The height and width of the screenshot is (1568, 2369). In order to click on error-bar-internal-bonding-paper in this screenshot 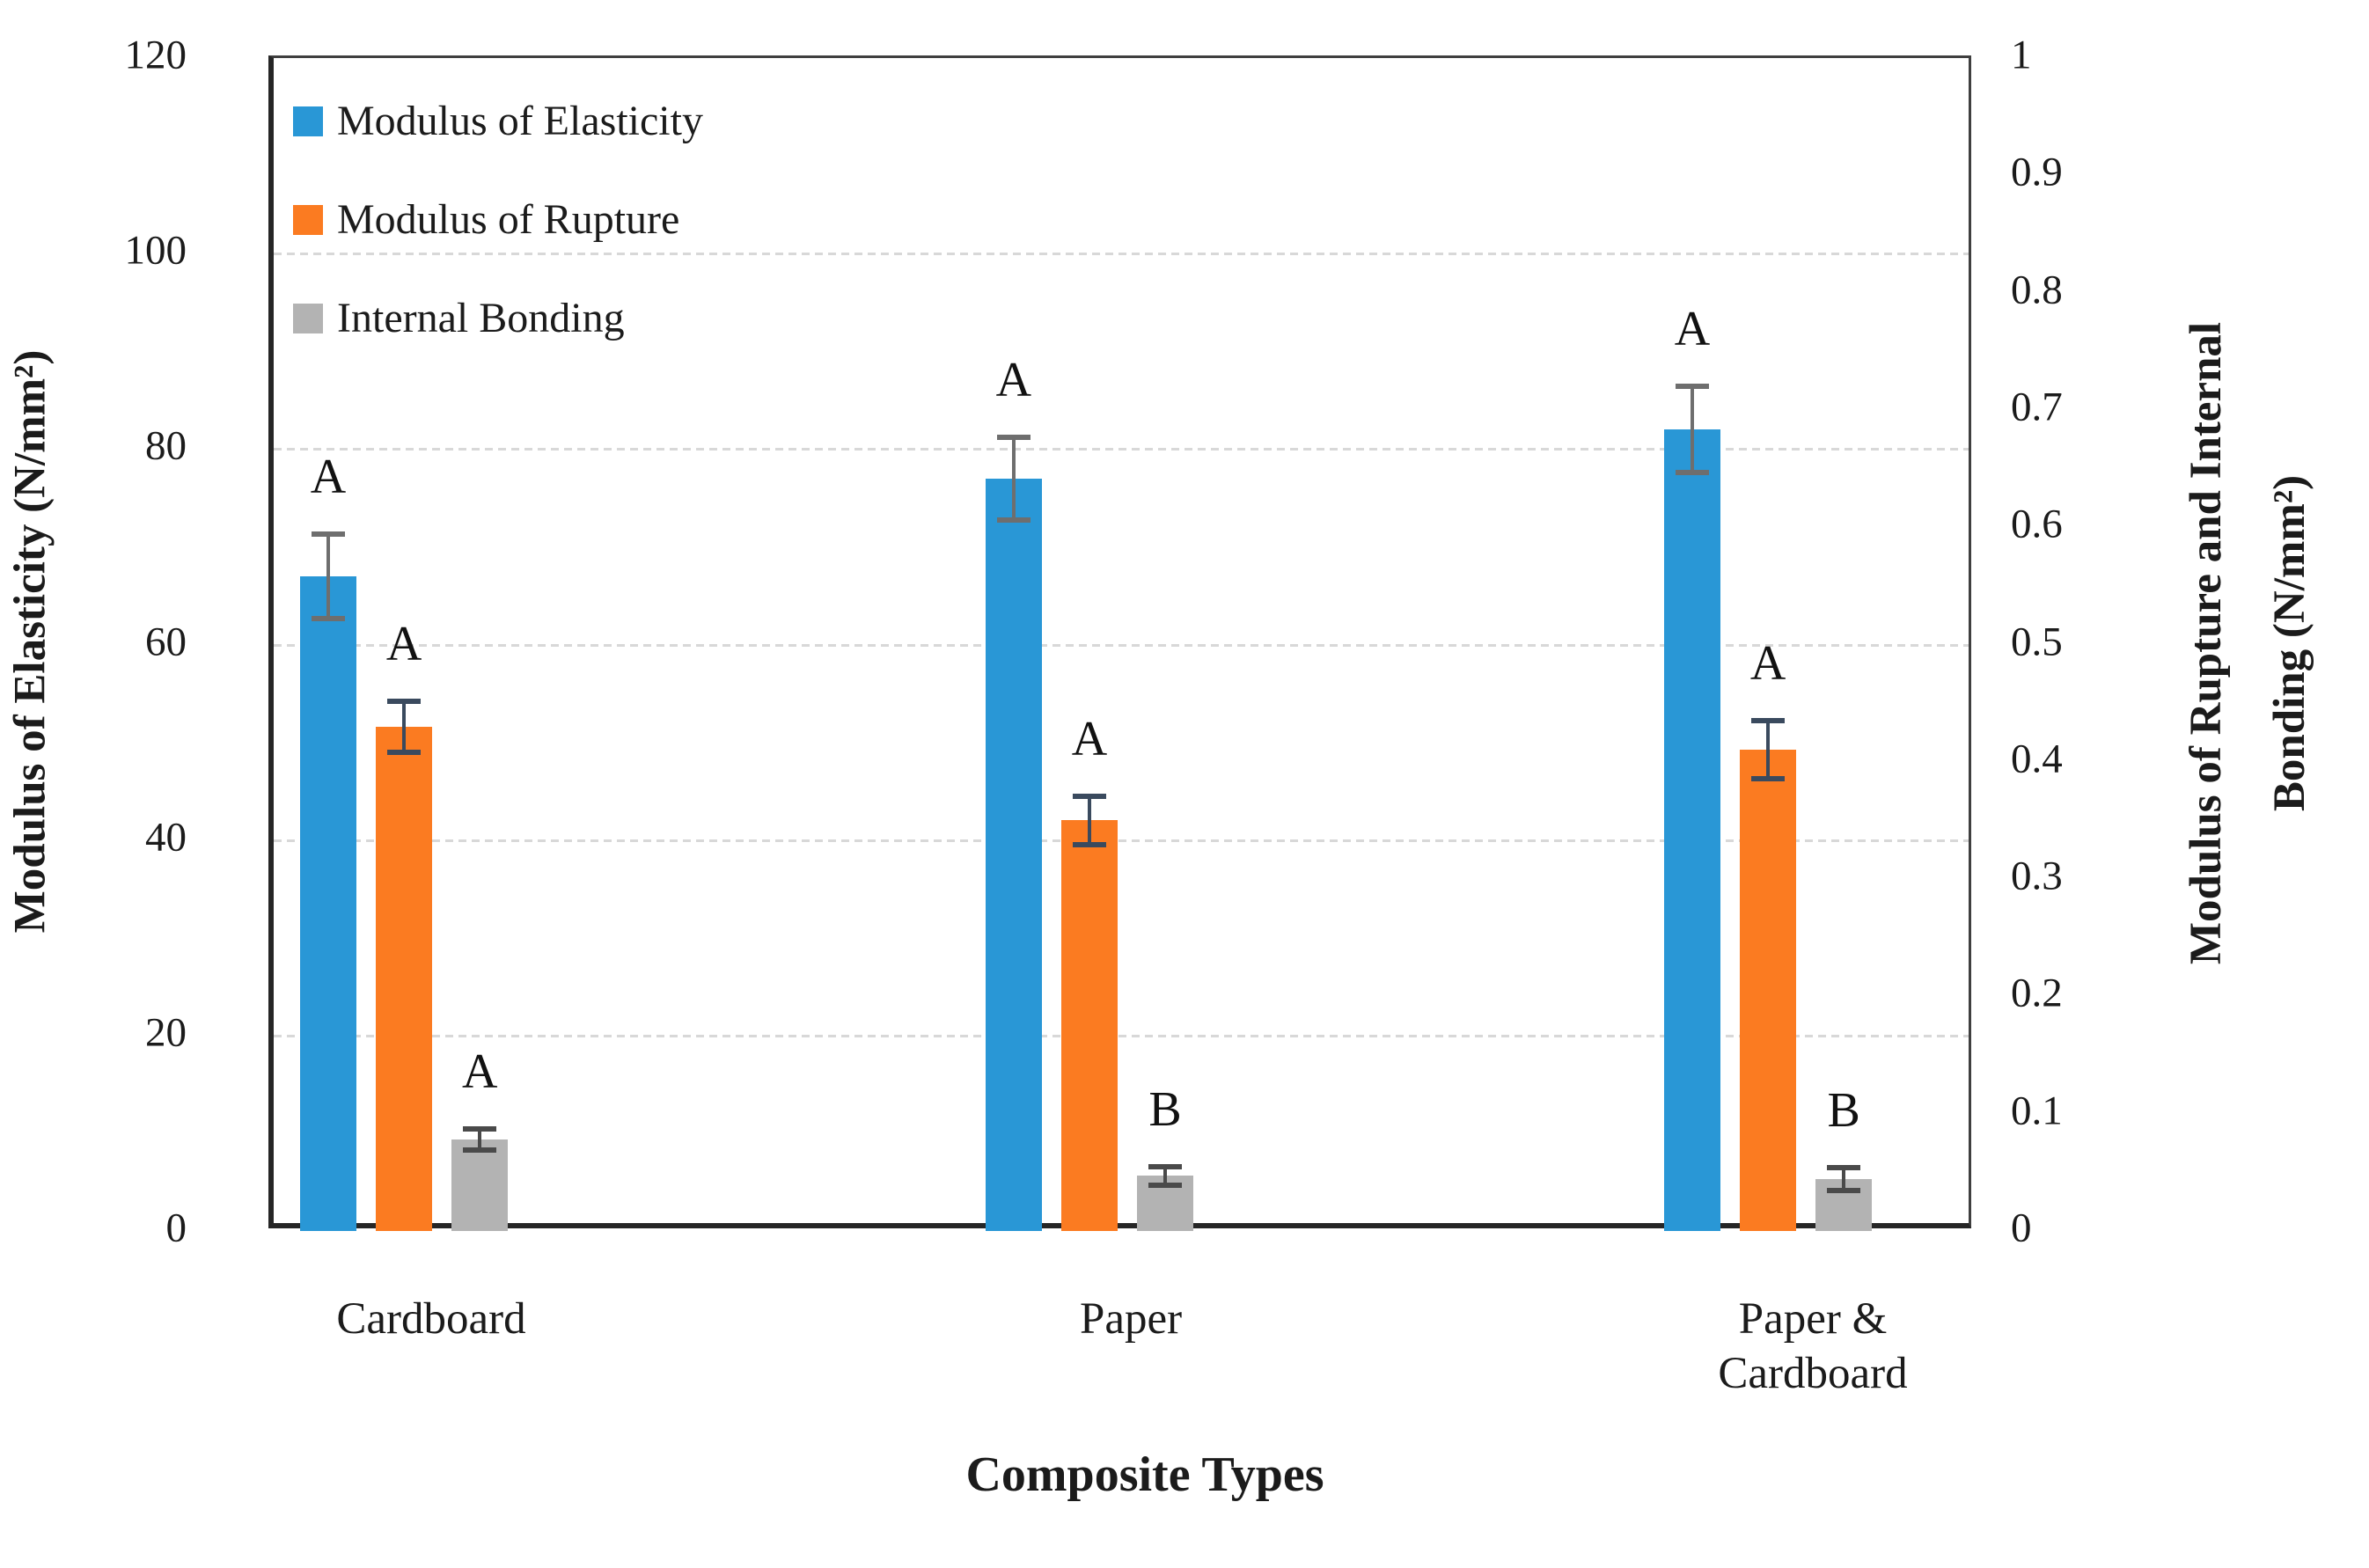, I will do `click(1165, 1176)`.